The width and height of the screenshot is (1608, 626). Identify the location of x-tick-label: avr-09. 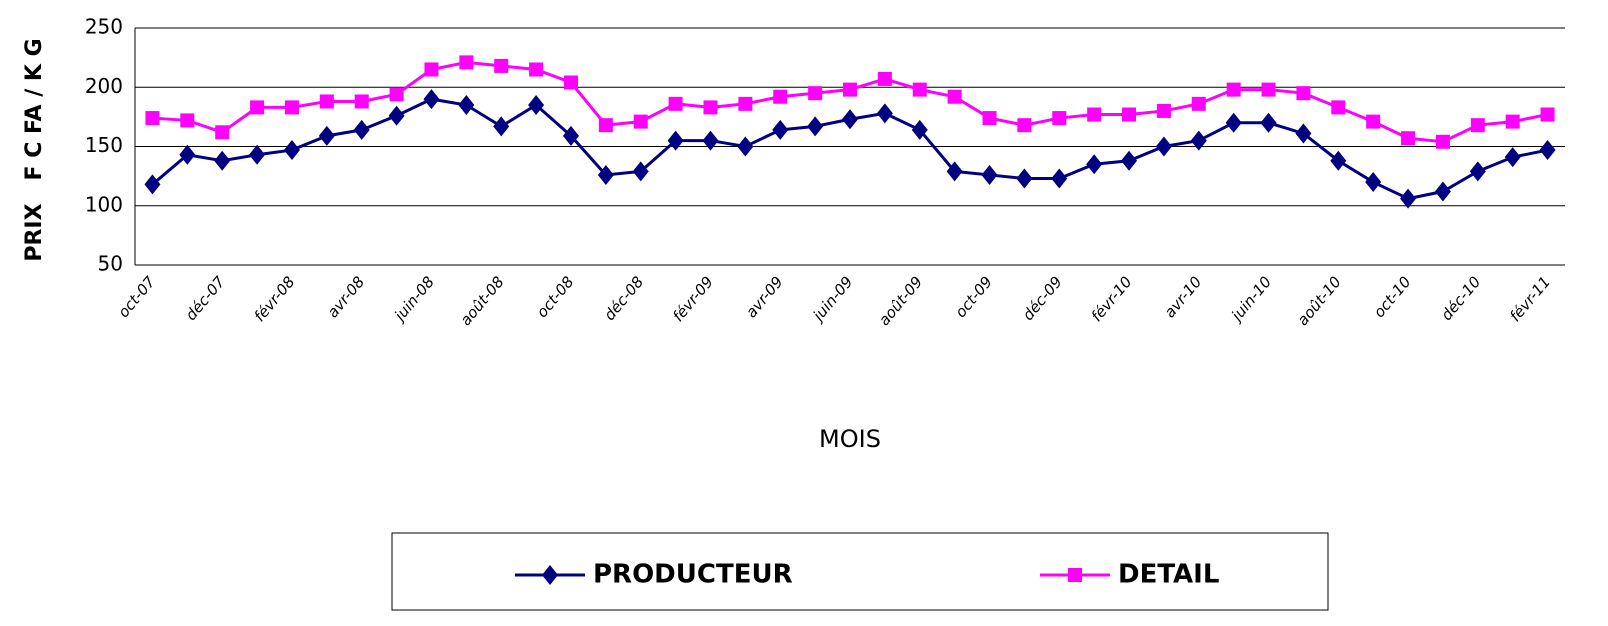
(764, 297).